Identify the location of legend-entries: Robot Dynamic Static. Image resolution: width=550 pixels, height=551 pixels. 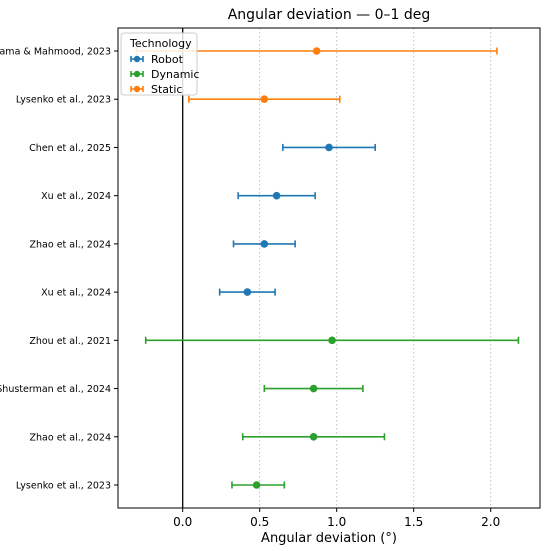
(165, 74).